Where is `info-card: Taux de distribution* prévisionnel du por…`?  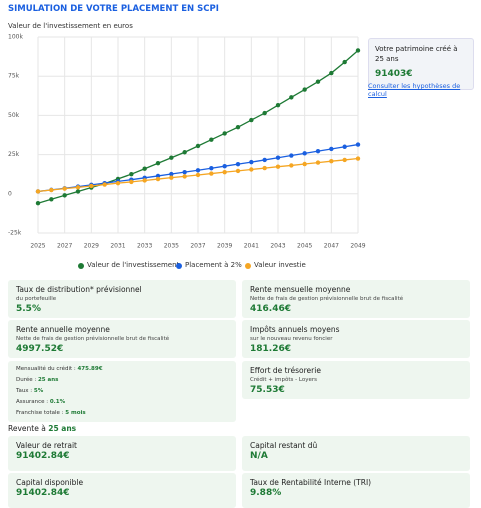
info-card: Taux de distribution* prévisionnel du por… is located at coordinates (122, 299).